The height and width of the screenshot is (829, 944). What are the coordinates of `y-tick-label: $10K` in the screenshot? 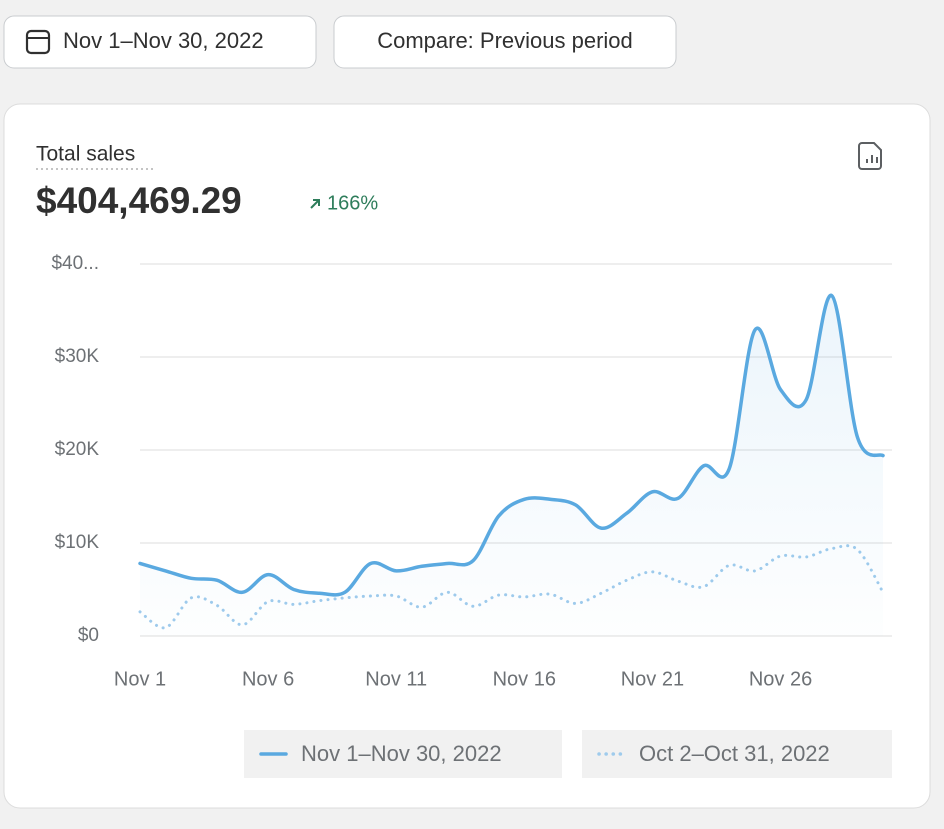 It's located at (77, 542).